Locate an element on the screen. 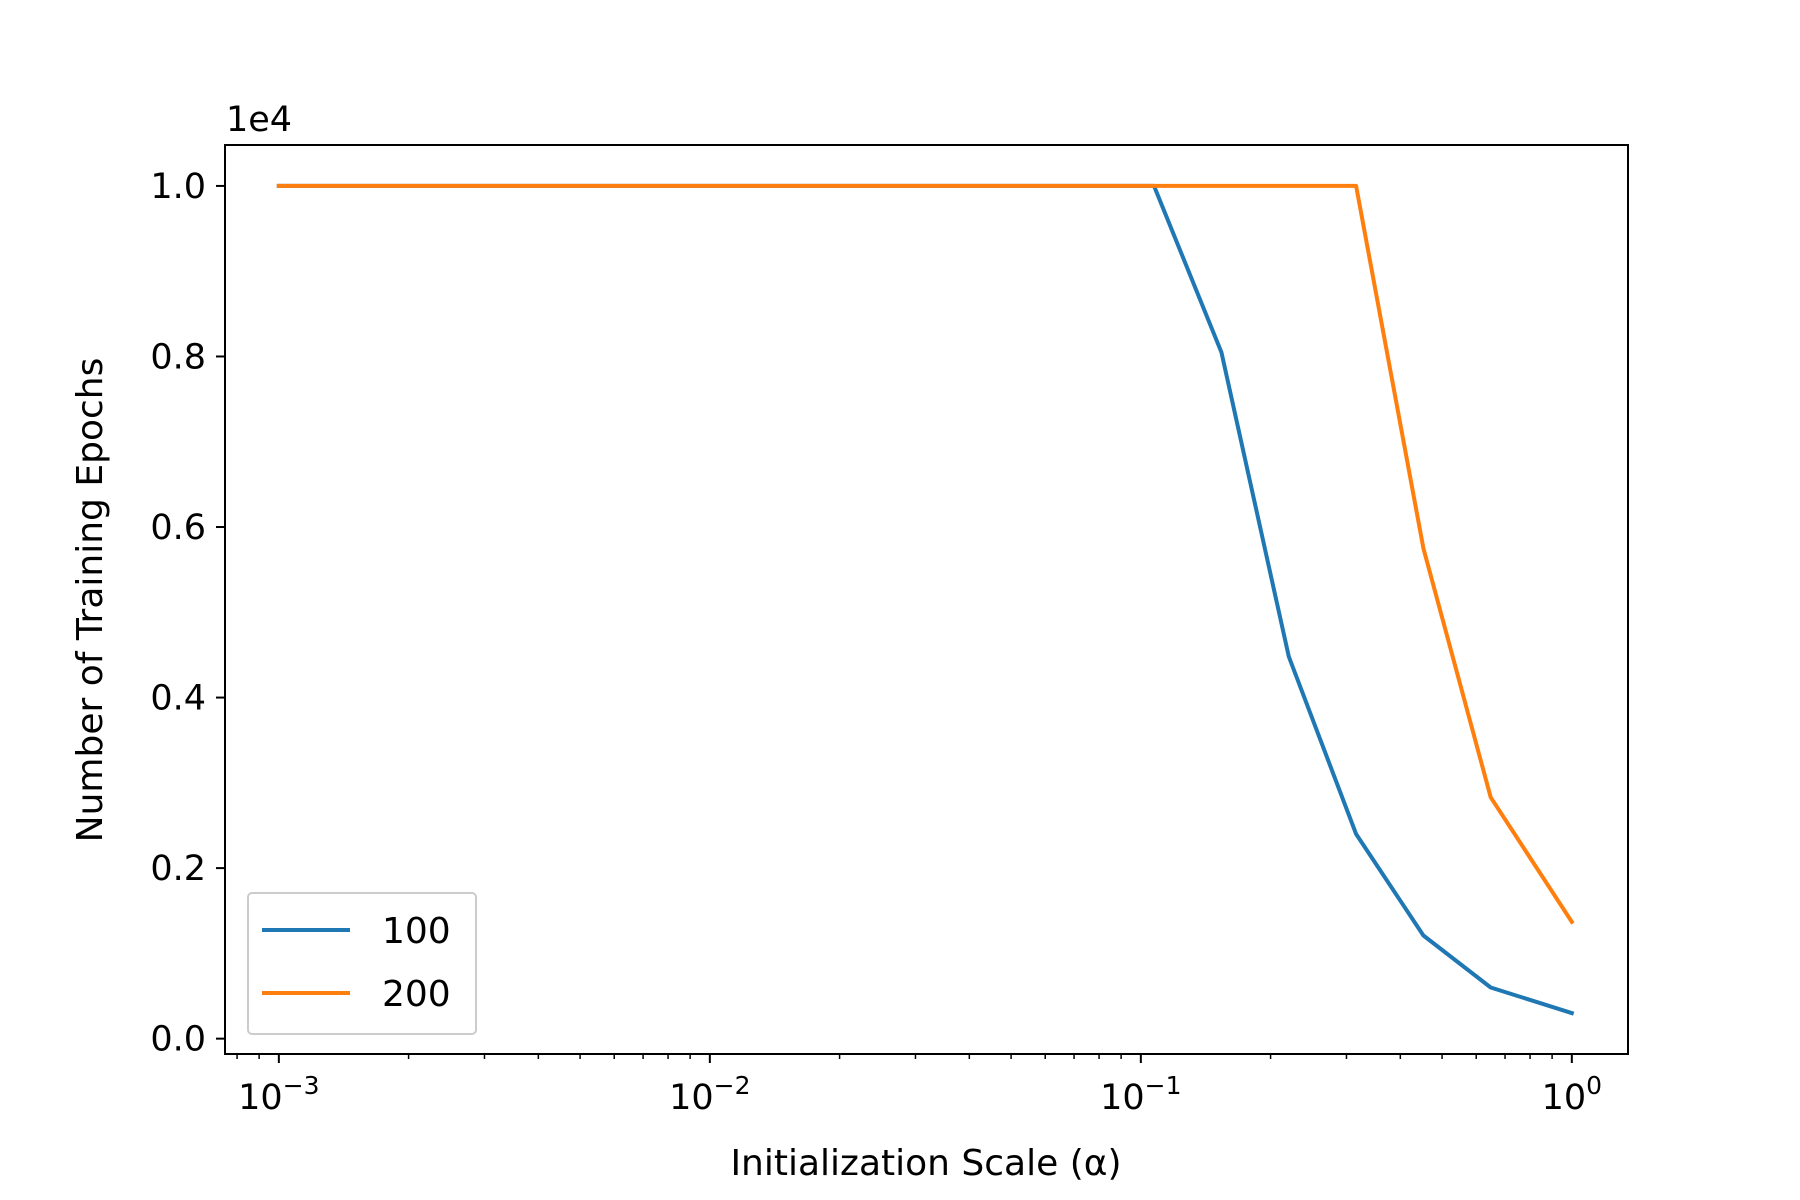  y-tick-label: 1.0 is located at coordinates (178, 187).